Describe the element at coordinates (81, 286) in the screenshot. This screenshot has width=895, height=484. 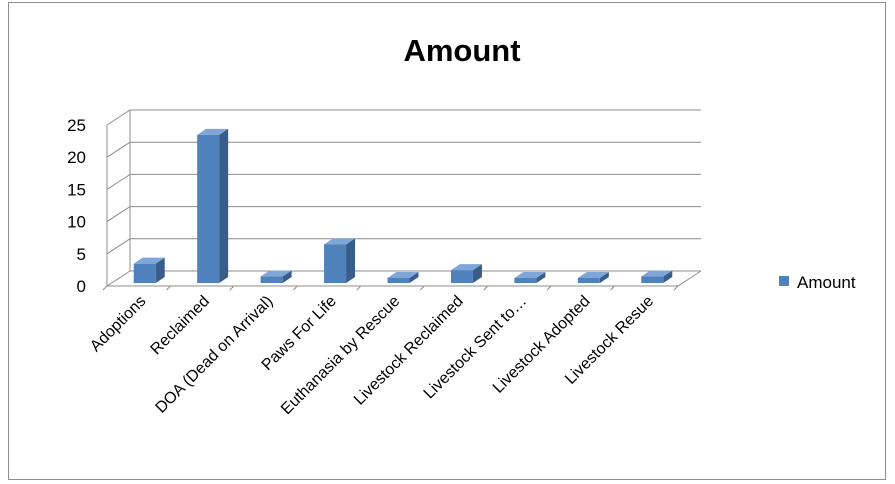
I see `y-tick-label: 0` at that location.